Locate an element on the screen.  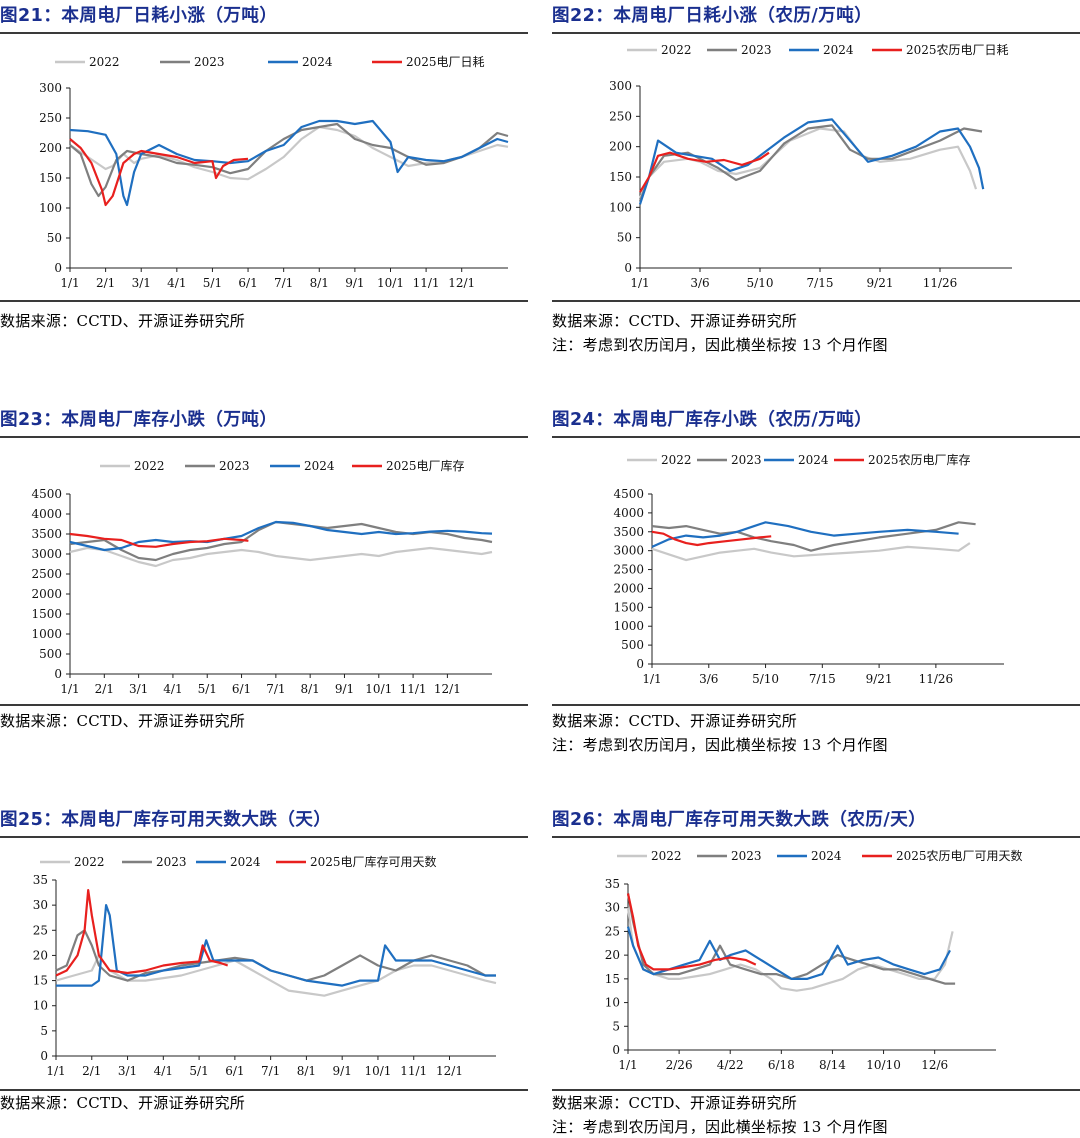
figure-title: 图21：本周电厂日耗小涨（万吨） is located at coordinates (139, 16).